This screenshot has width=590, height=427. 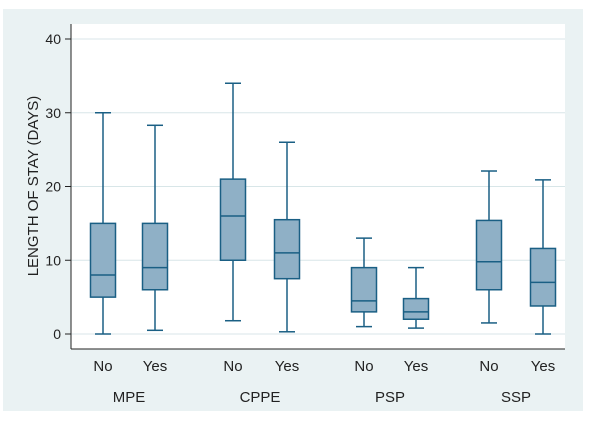 I want to click on iqr-box-mpe-no, so click(x=103, y=260).